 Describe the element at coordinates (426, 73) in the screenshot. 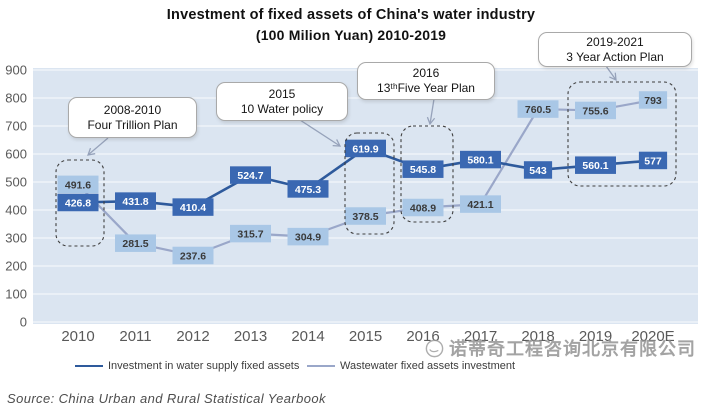

I see `annotation-line: 2016` at that location.